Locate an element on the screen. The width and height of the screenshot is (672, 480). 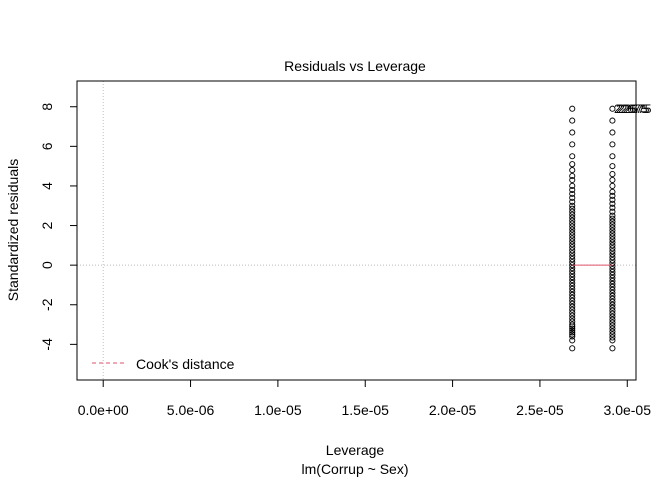
model-formula-label: lm(Corrup ~ Sex) is located at coordinates (355, 469).